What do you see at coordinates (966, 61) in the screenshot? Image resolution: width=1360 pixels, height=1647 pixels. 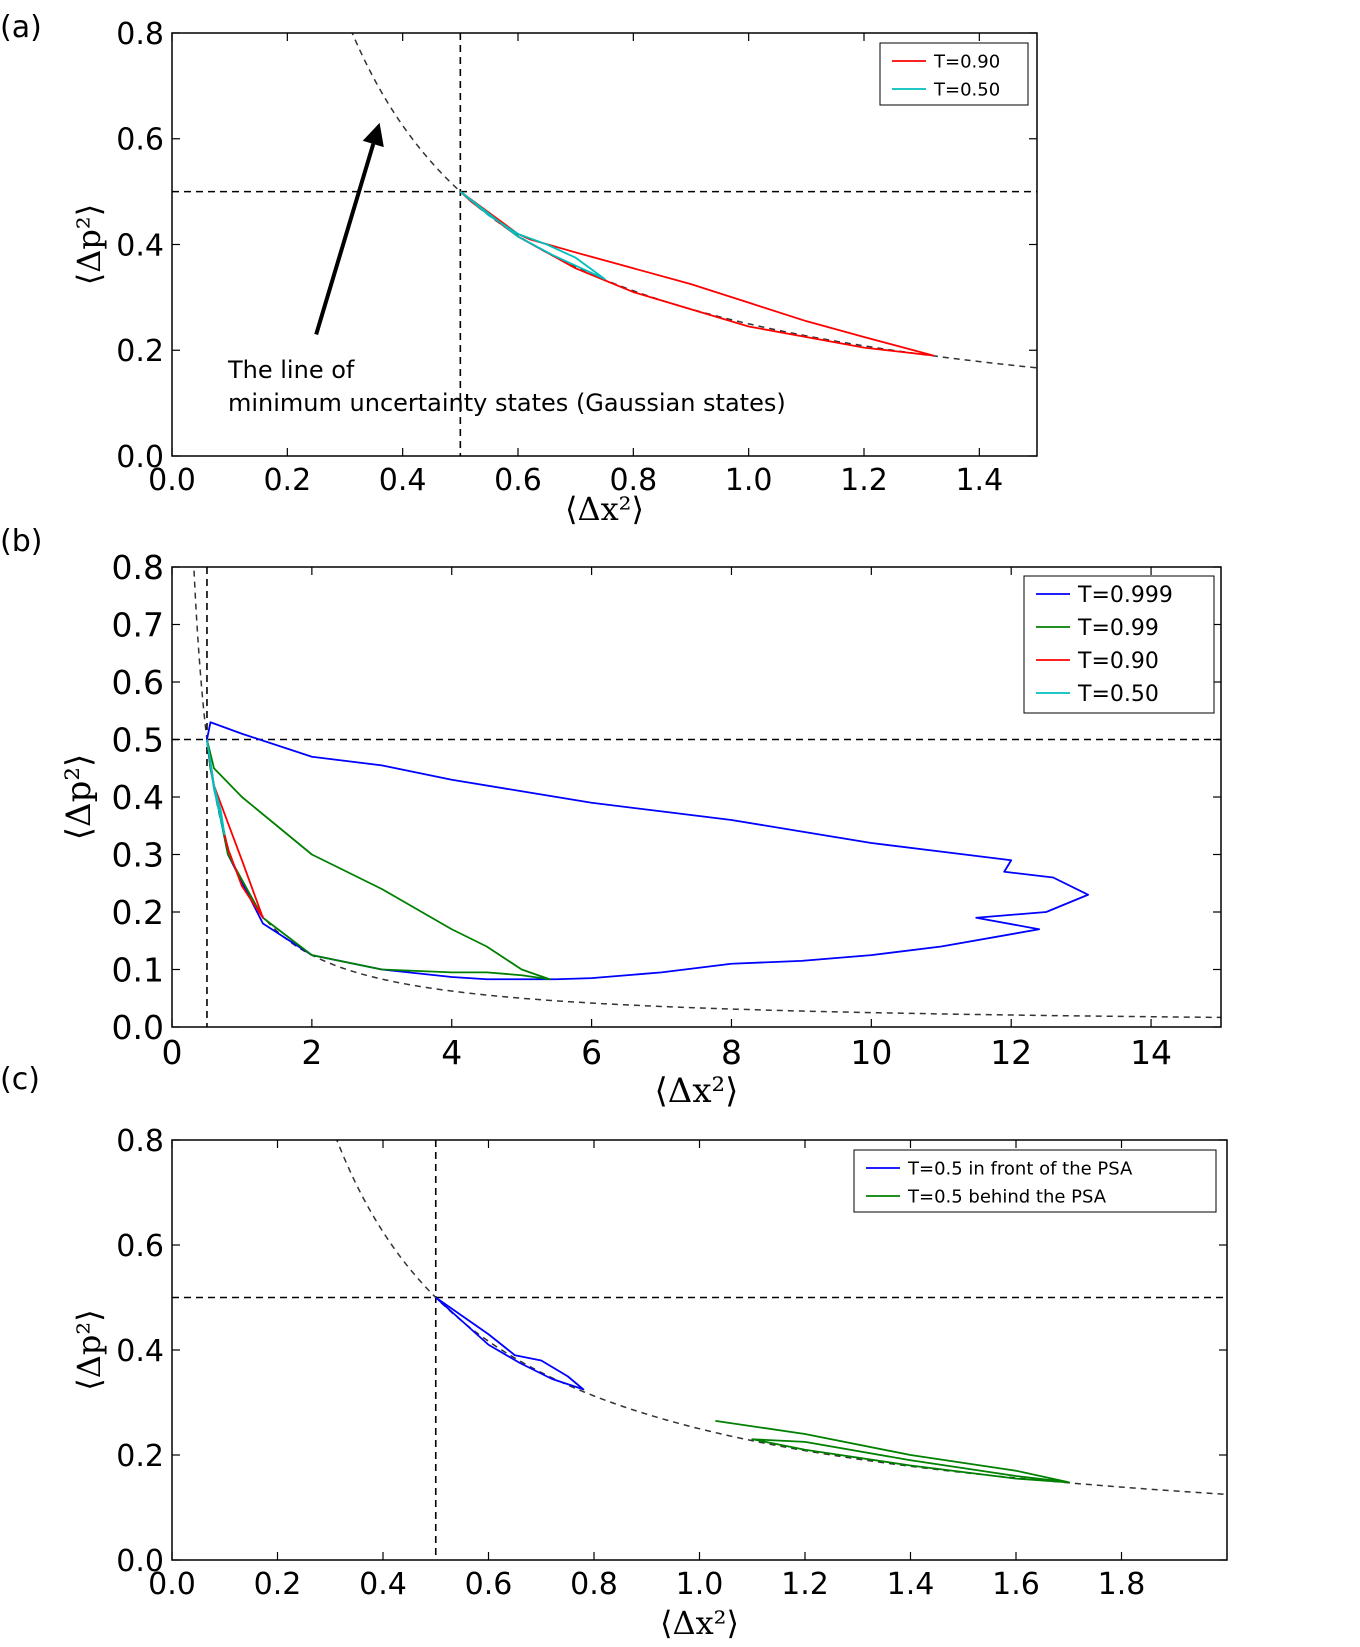 I see `legend-label-1: T=0.90` at bounding box center [966, 61].